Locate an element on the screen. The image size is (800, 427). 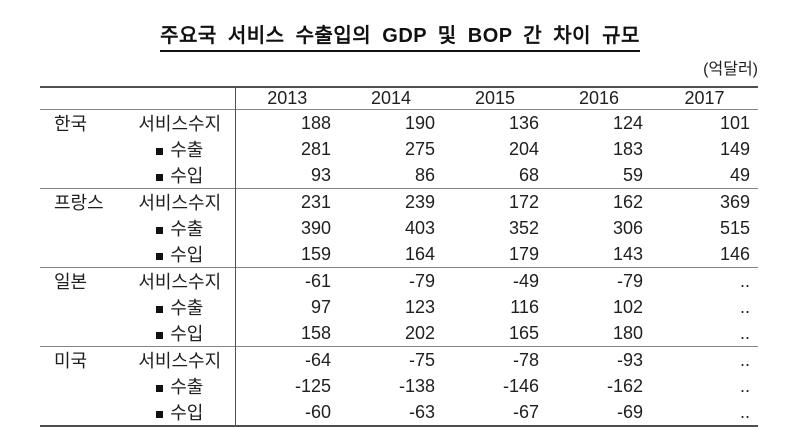
value-cell: -162 is located at coordinates (624, 385).